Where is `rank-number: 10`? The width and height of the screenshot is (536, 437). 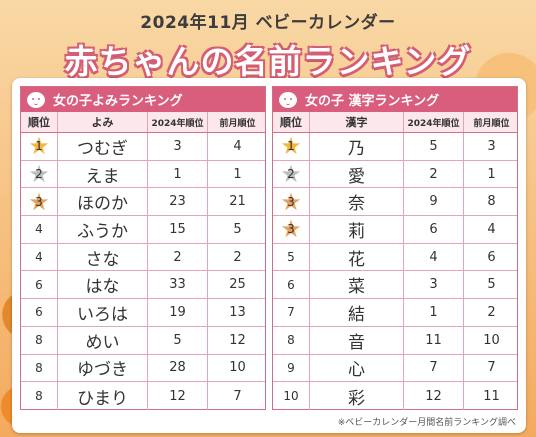
rank-number: 10 is located at coordinates (291, 396).